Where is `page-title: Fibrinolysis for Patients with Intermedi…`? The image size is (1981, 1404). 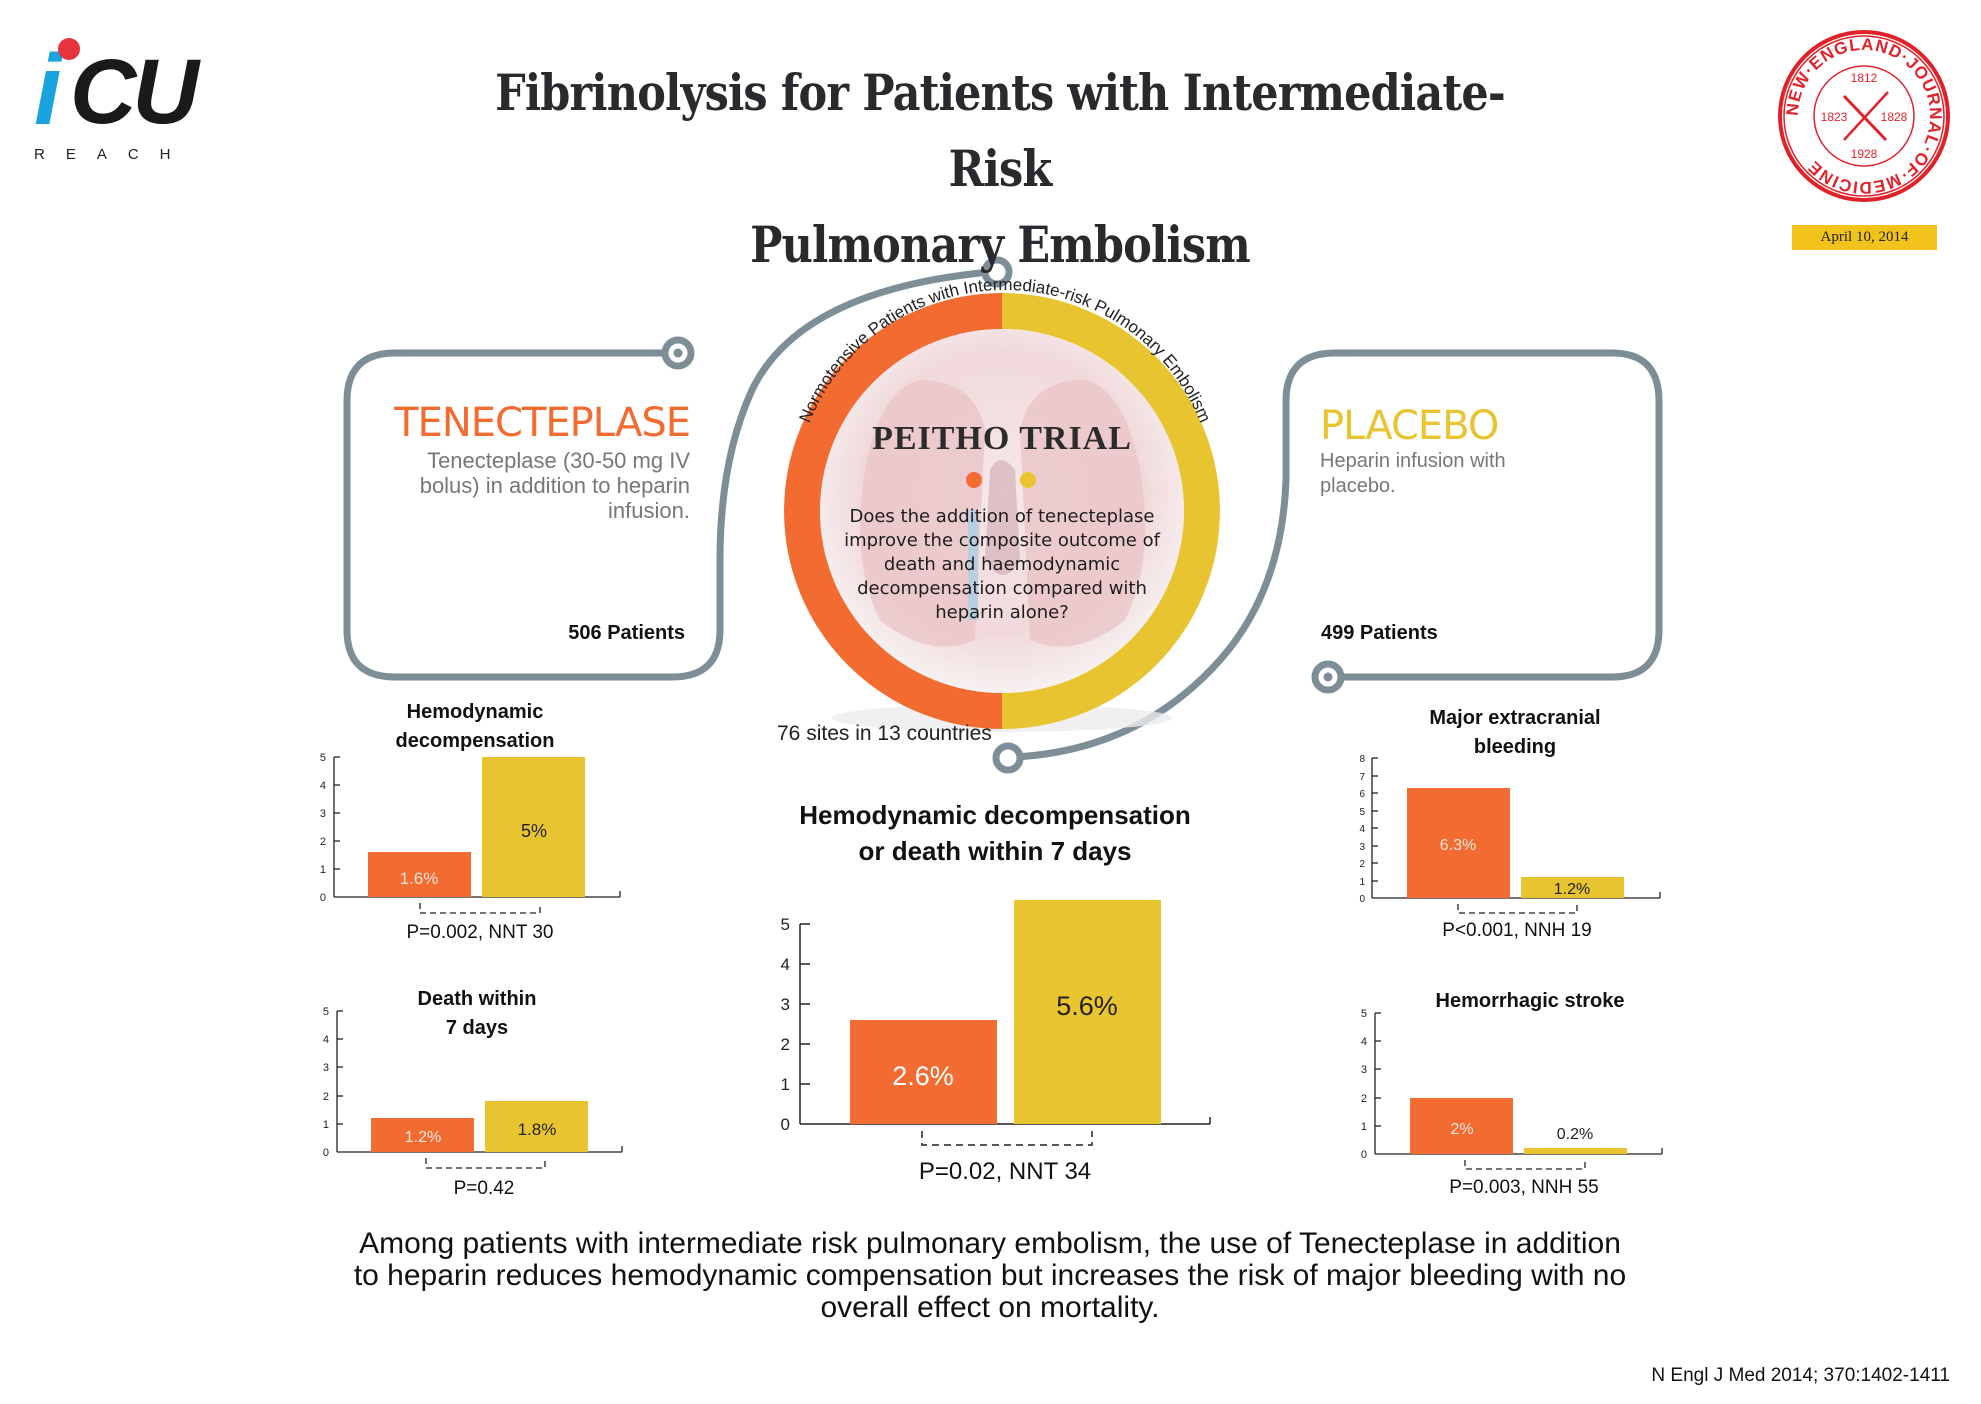 page-title: Fibrinolysis for Patients with Intermedi… is located at coordinates (1000, 169).